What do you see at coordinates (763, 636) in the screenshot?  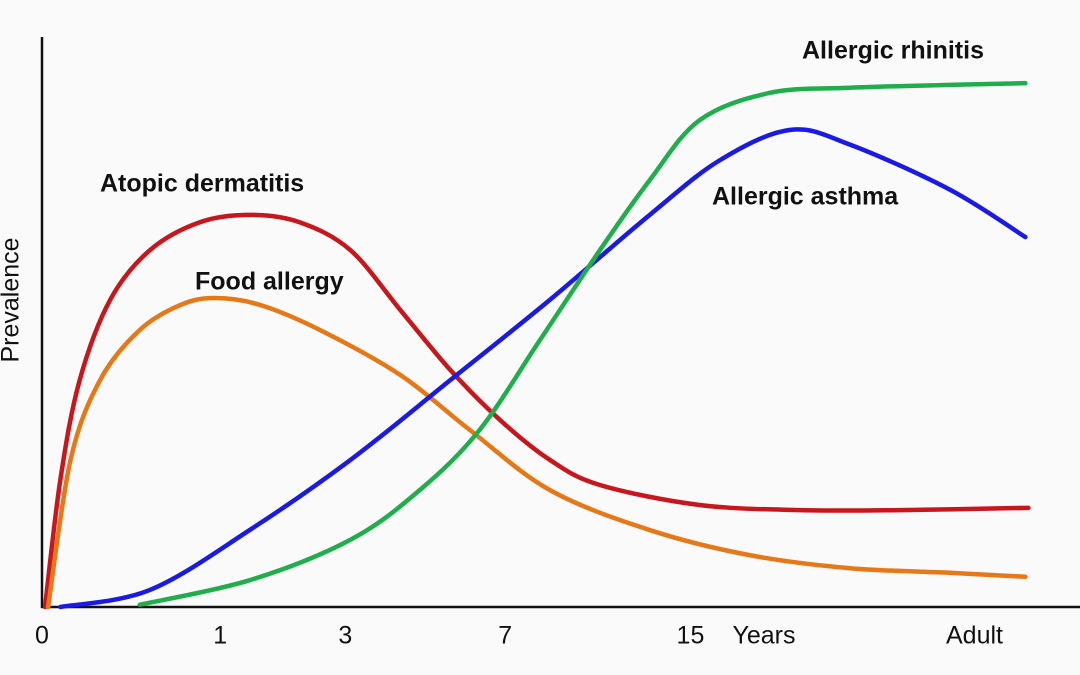 I see `x-axis-label: Years` at bounding box center [763, 636].